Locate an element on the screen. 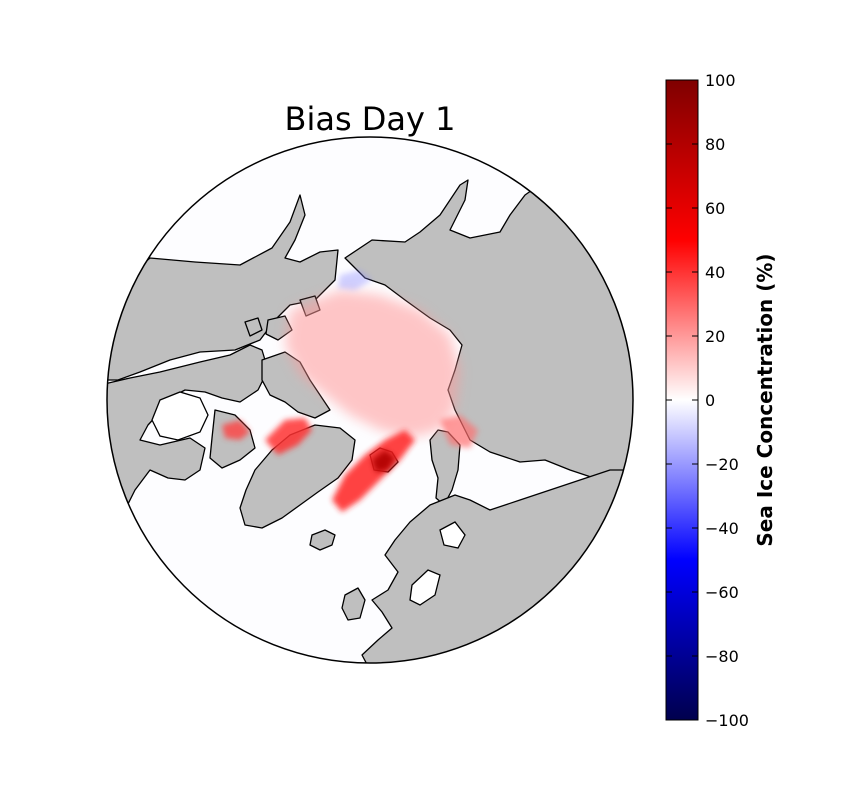 This screenshot has width=850, height=800. colorbar-tick-label: −40 is located at coordinates (722, 528).